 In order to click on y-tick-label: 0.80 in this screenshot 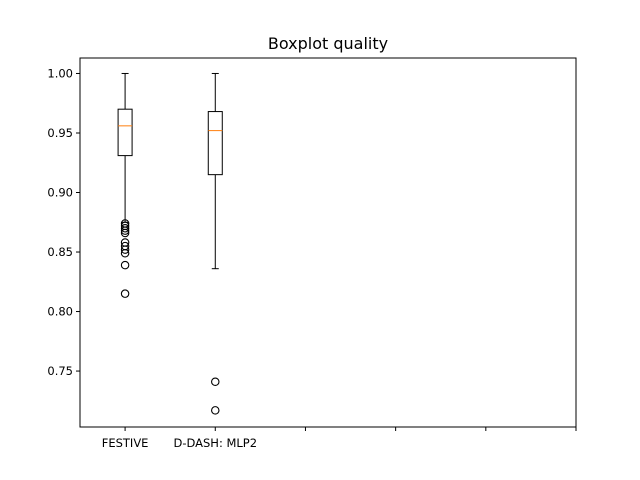, I will do `click(60, 312)`.